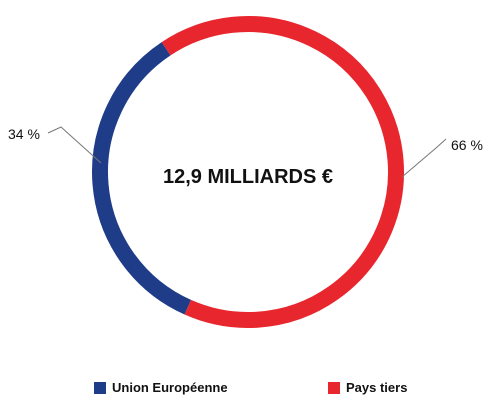 The image size is (491, 408). I want to click on value-label-pays-tiers: 66 %, so click(467, 145).